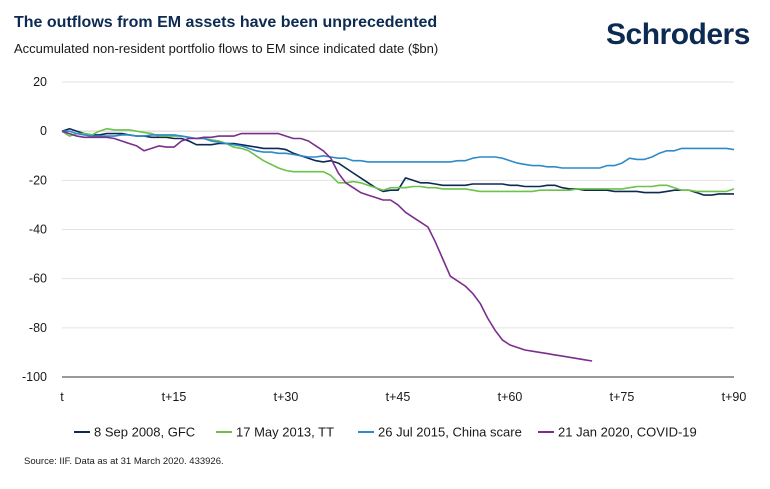 Image resolution: width=770 pixels, height=489 pixels. Describe the element at coordinates (678, 34) in the screenshot. I see `schroders-logo: Schroders` at that location.